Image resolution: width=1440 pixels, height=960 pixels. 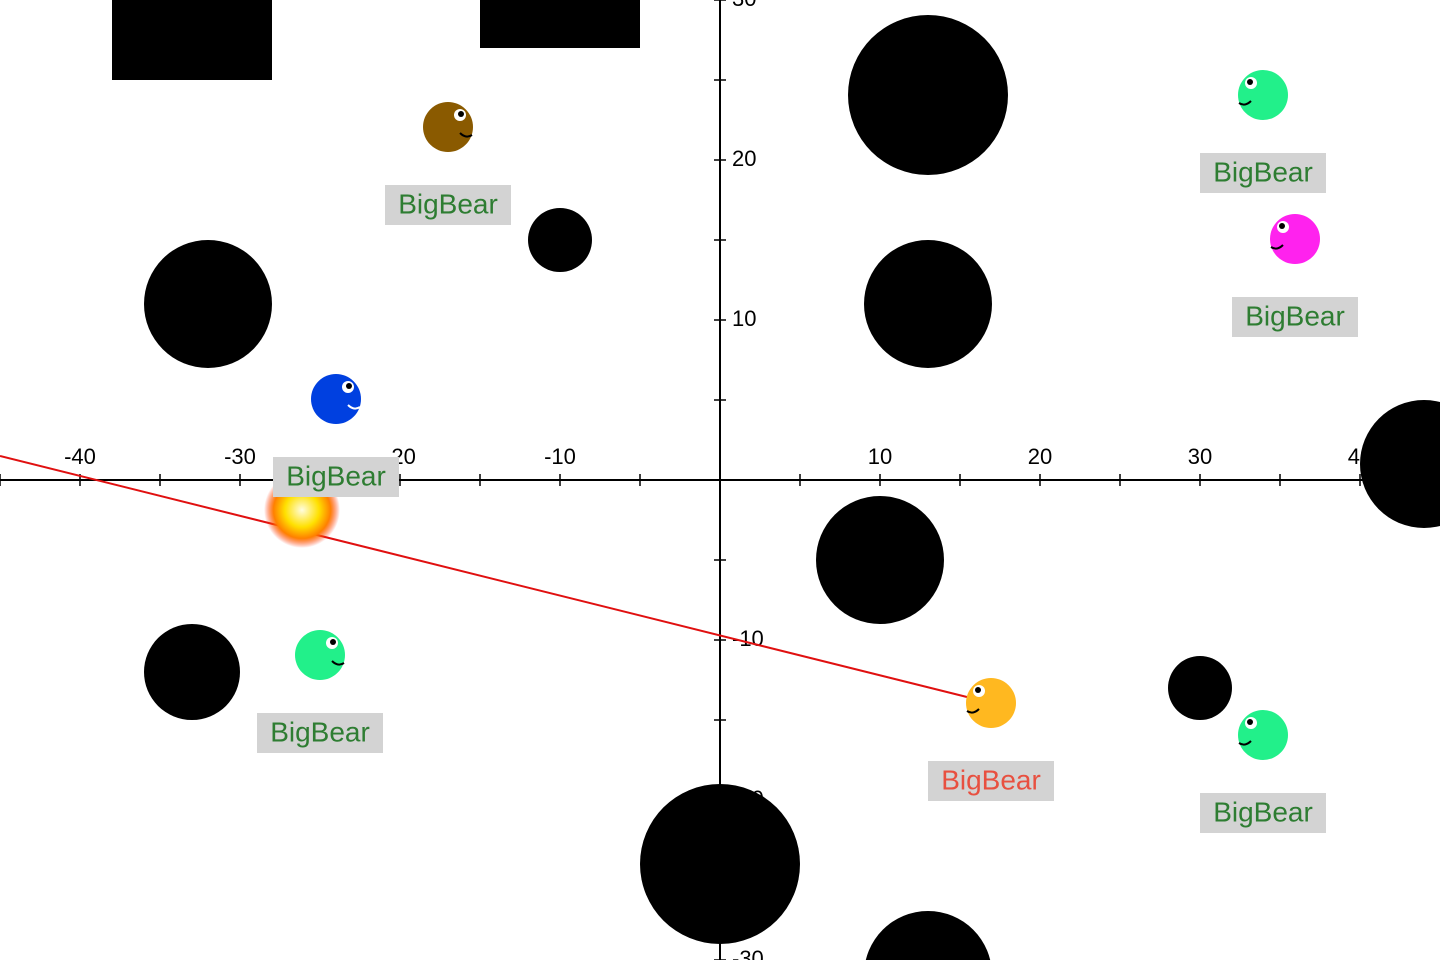 What do you see at coordinates (240, 456) in the screenshot?
I see `x-tick-label: -30` at bounding box center [240, 456].